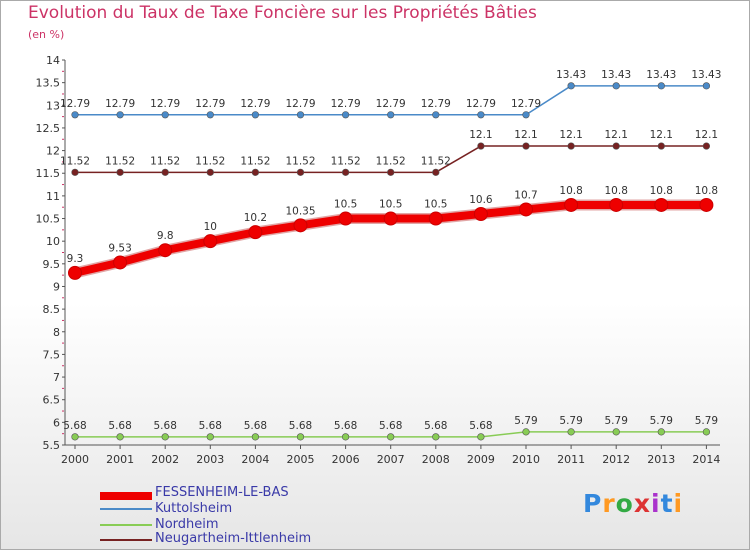 The width and height of the screenshot is (750, 550). What do you see at coordinates (571, 459) in the screenshot?
I see `x-tick-label: 2011` at bounding box center [571, 459].